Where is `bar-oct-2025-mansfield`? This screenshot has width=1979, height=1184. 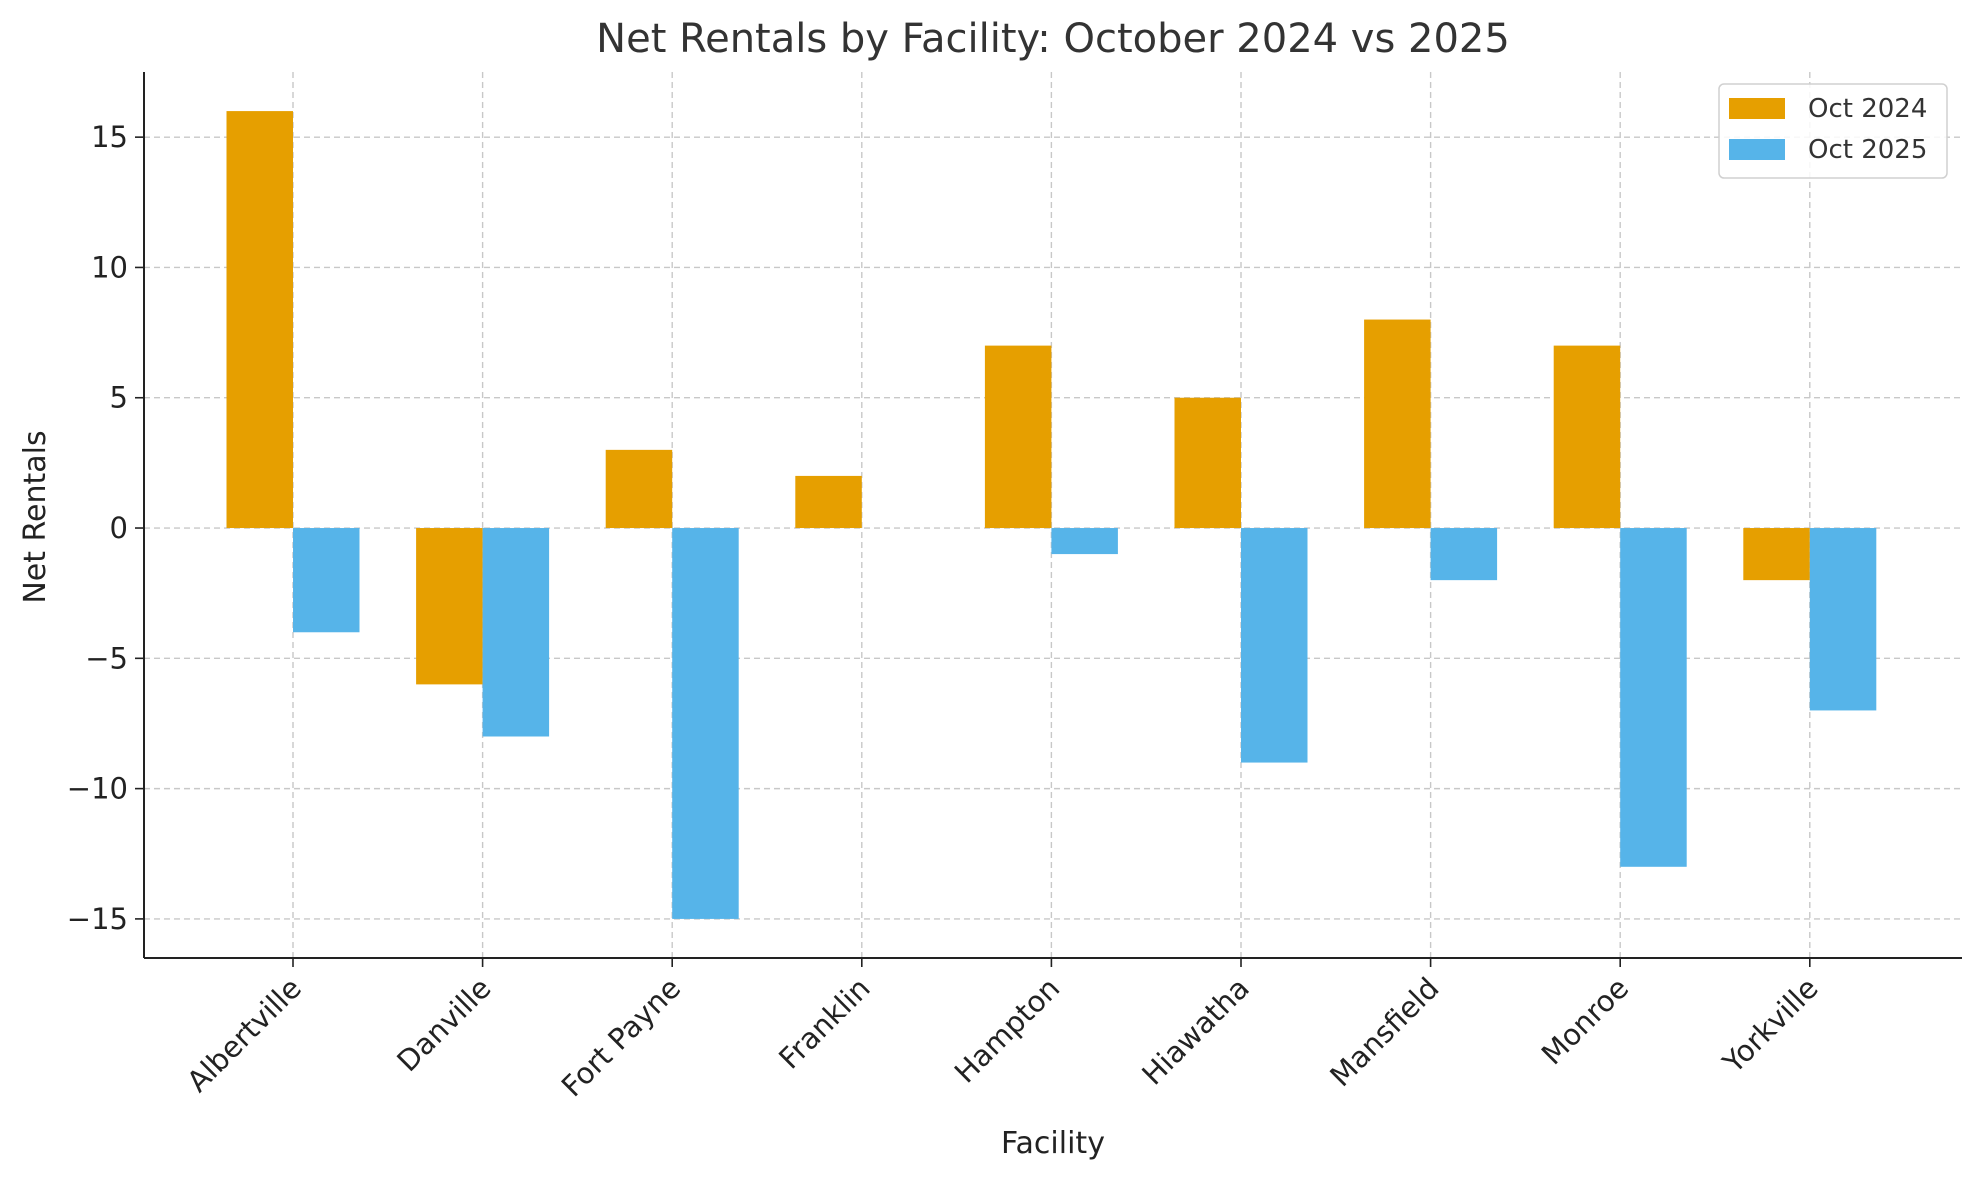 bar-oct-2025-mansfield is located at coordinates (1464, 554).